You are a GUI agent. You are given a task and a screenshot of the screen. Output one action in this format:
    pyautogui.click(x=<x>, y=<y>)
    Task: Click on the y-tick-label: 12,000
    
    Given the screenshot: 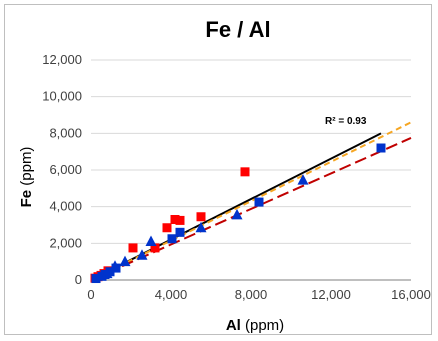 What is the action you would take?
    pyautogui.click(x=62, y=59)
    